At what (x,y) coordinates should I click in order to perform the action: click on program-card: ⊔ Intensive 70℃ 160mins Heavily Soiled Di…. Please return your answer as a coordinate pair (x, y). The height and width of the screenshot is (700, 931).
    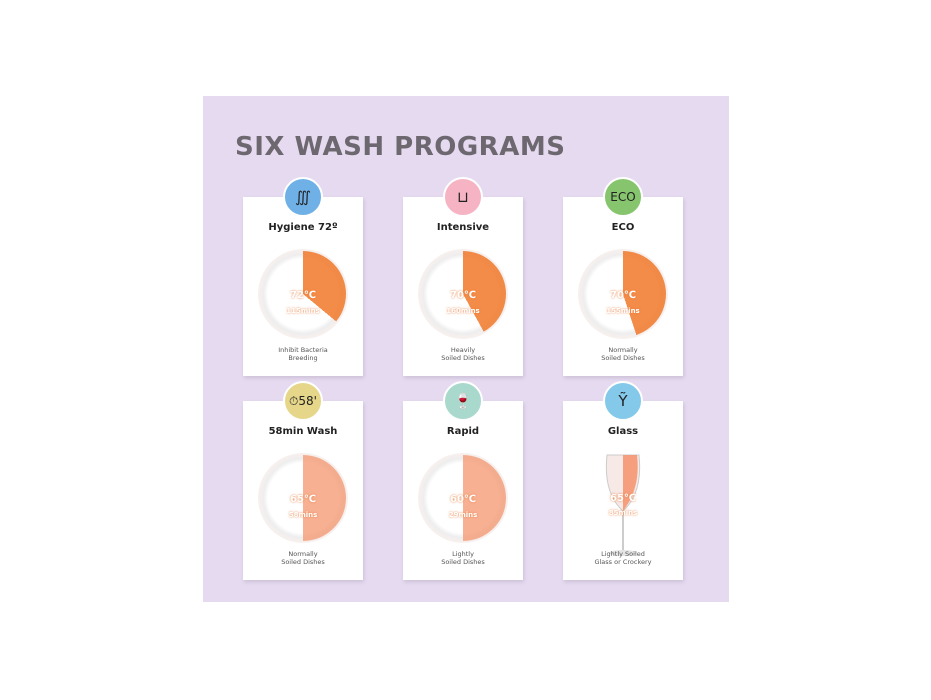
    Looking at the image, I should click on (463, 276).